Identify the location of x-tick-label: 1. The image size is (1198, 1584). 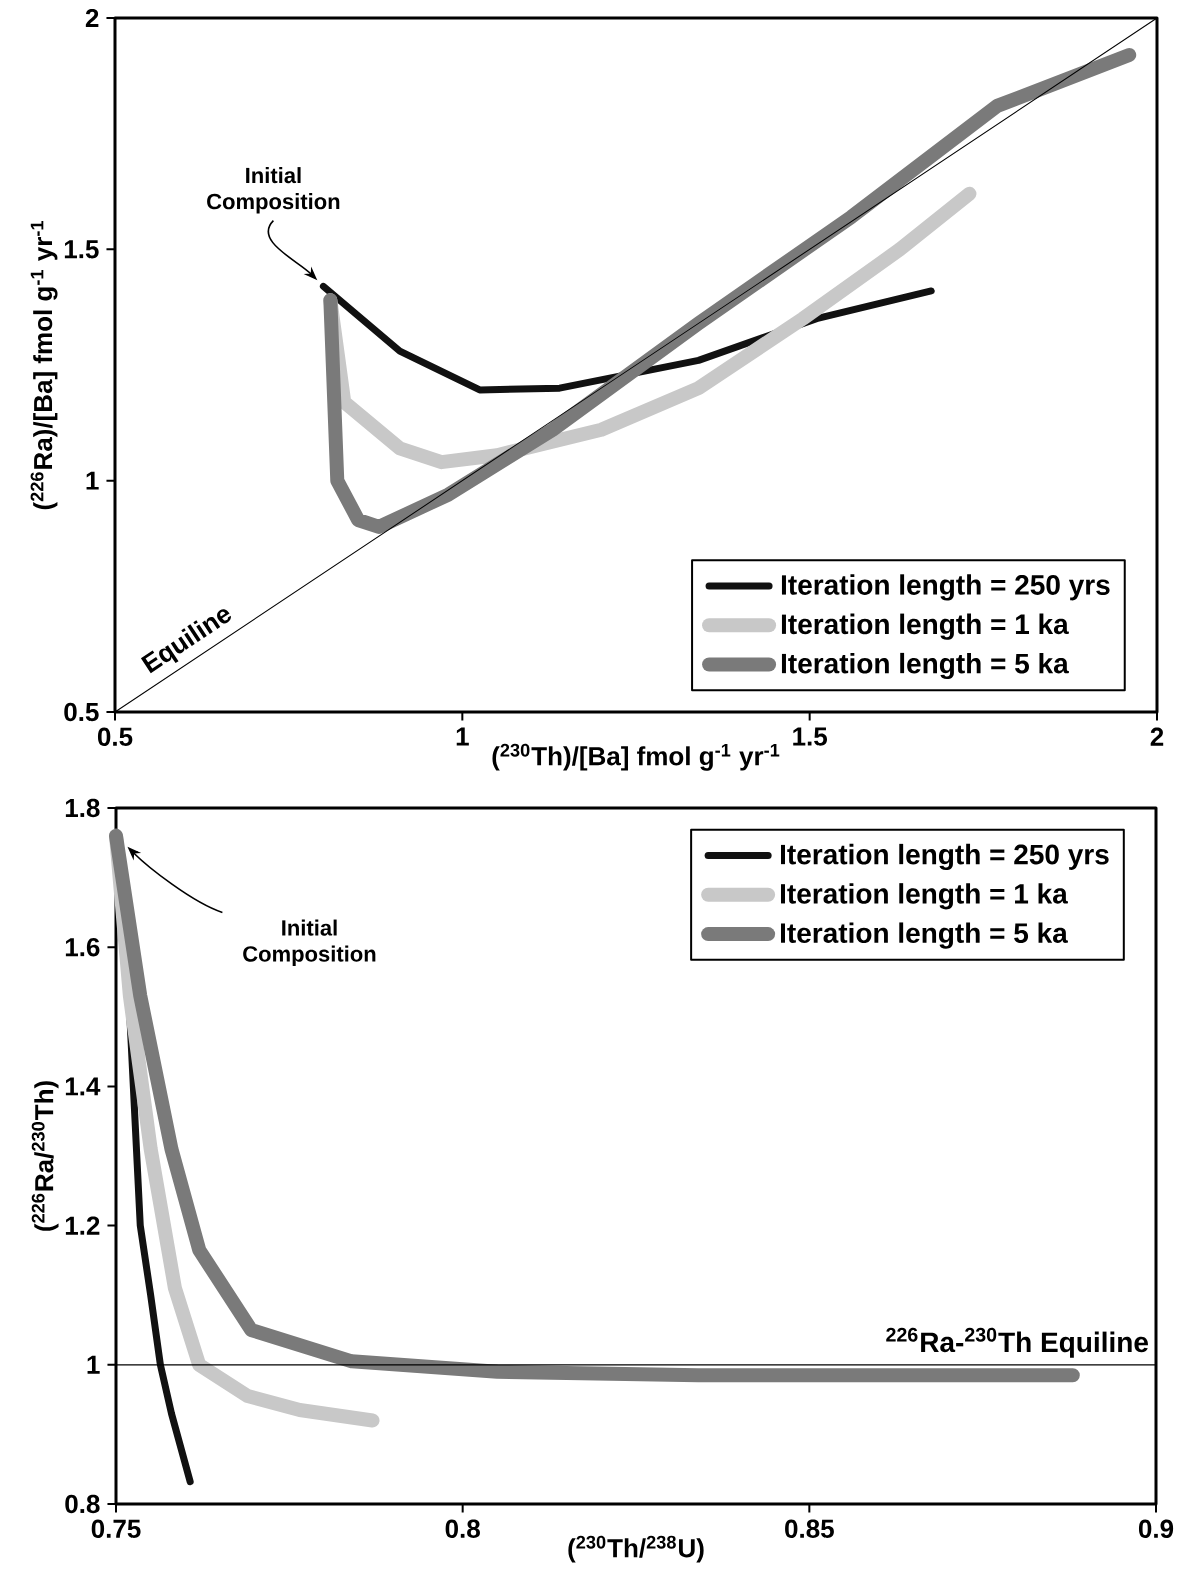
(462, 736).